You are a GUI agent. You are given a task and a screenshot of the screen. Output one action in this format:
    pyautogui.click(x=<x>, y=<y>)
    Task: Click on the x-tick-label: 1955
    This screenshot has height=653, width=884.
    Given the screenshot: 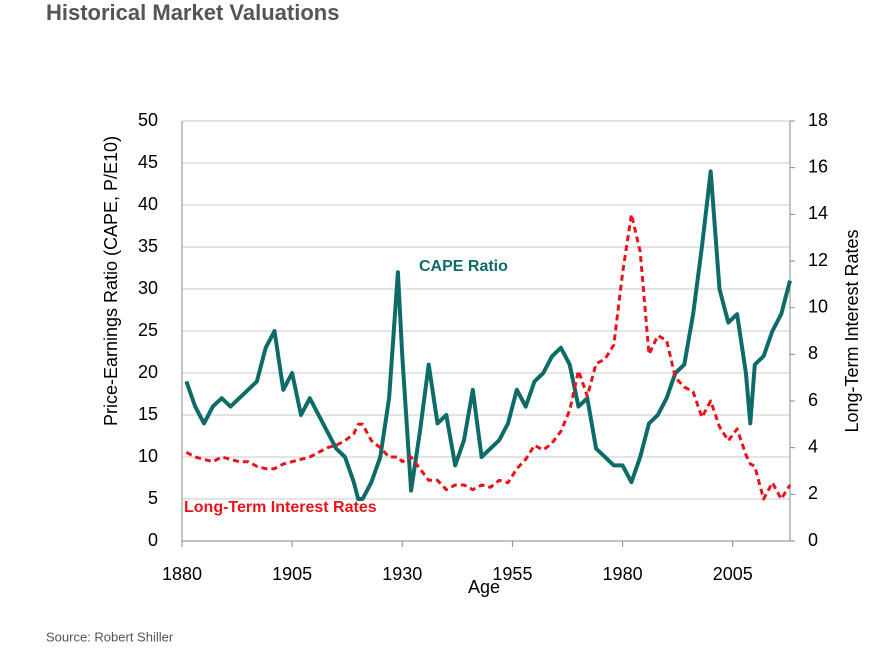 What is the action you would take?
    pyautogui.click(x=512, y=574)
    